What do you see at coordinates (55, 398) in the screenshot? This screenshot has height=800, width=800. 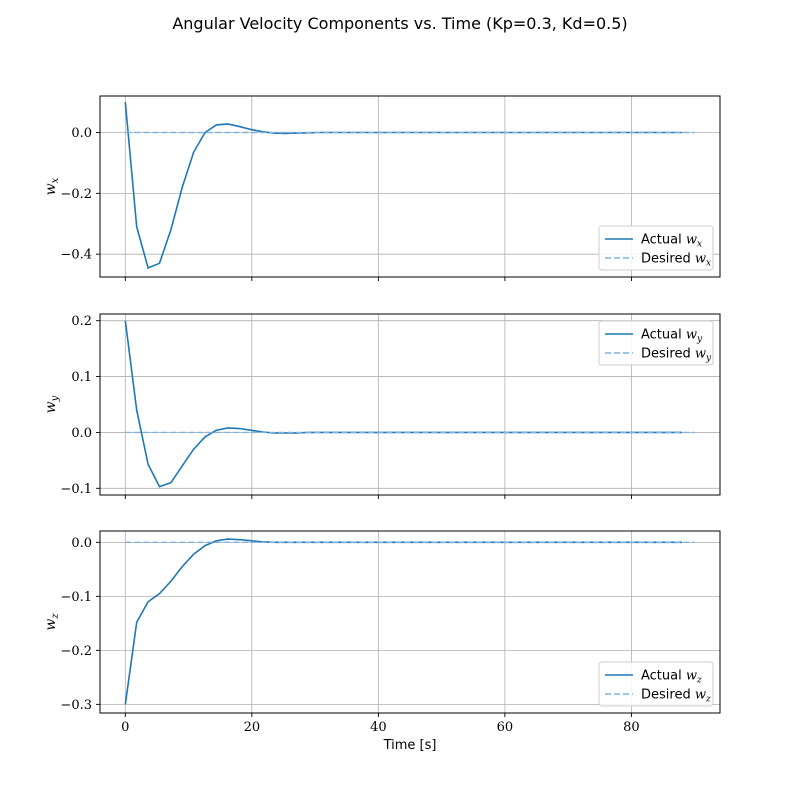 I see `y-axis-label-sub: y` at bounding box center [55, 398].